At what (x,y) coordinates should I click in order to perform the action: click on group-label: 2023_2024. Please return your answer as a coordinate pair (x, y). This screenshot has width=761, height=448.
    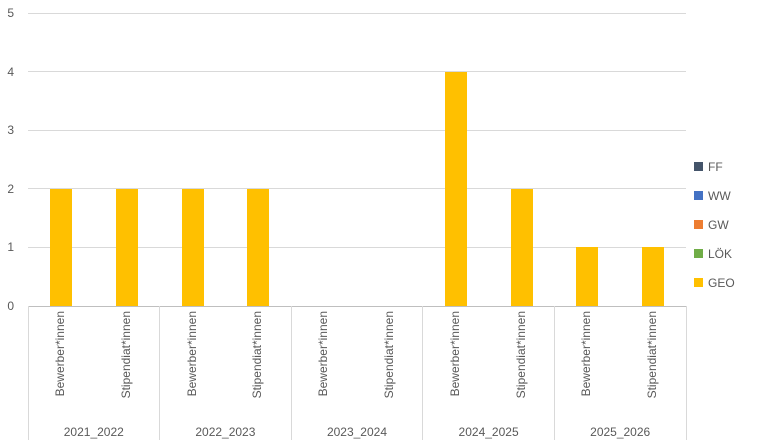
    Looking at the image, I should click on (357, 432).